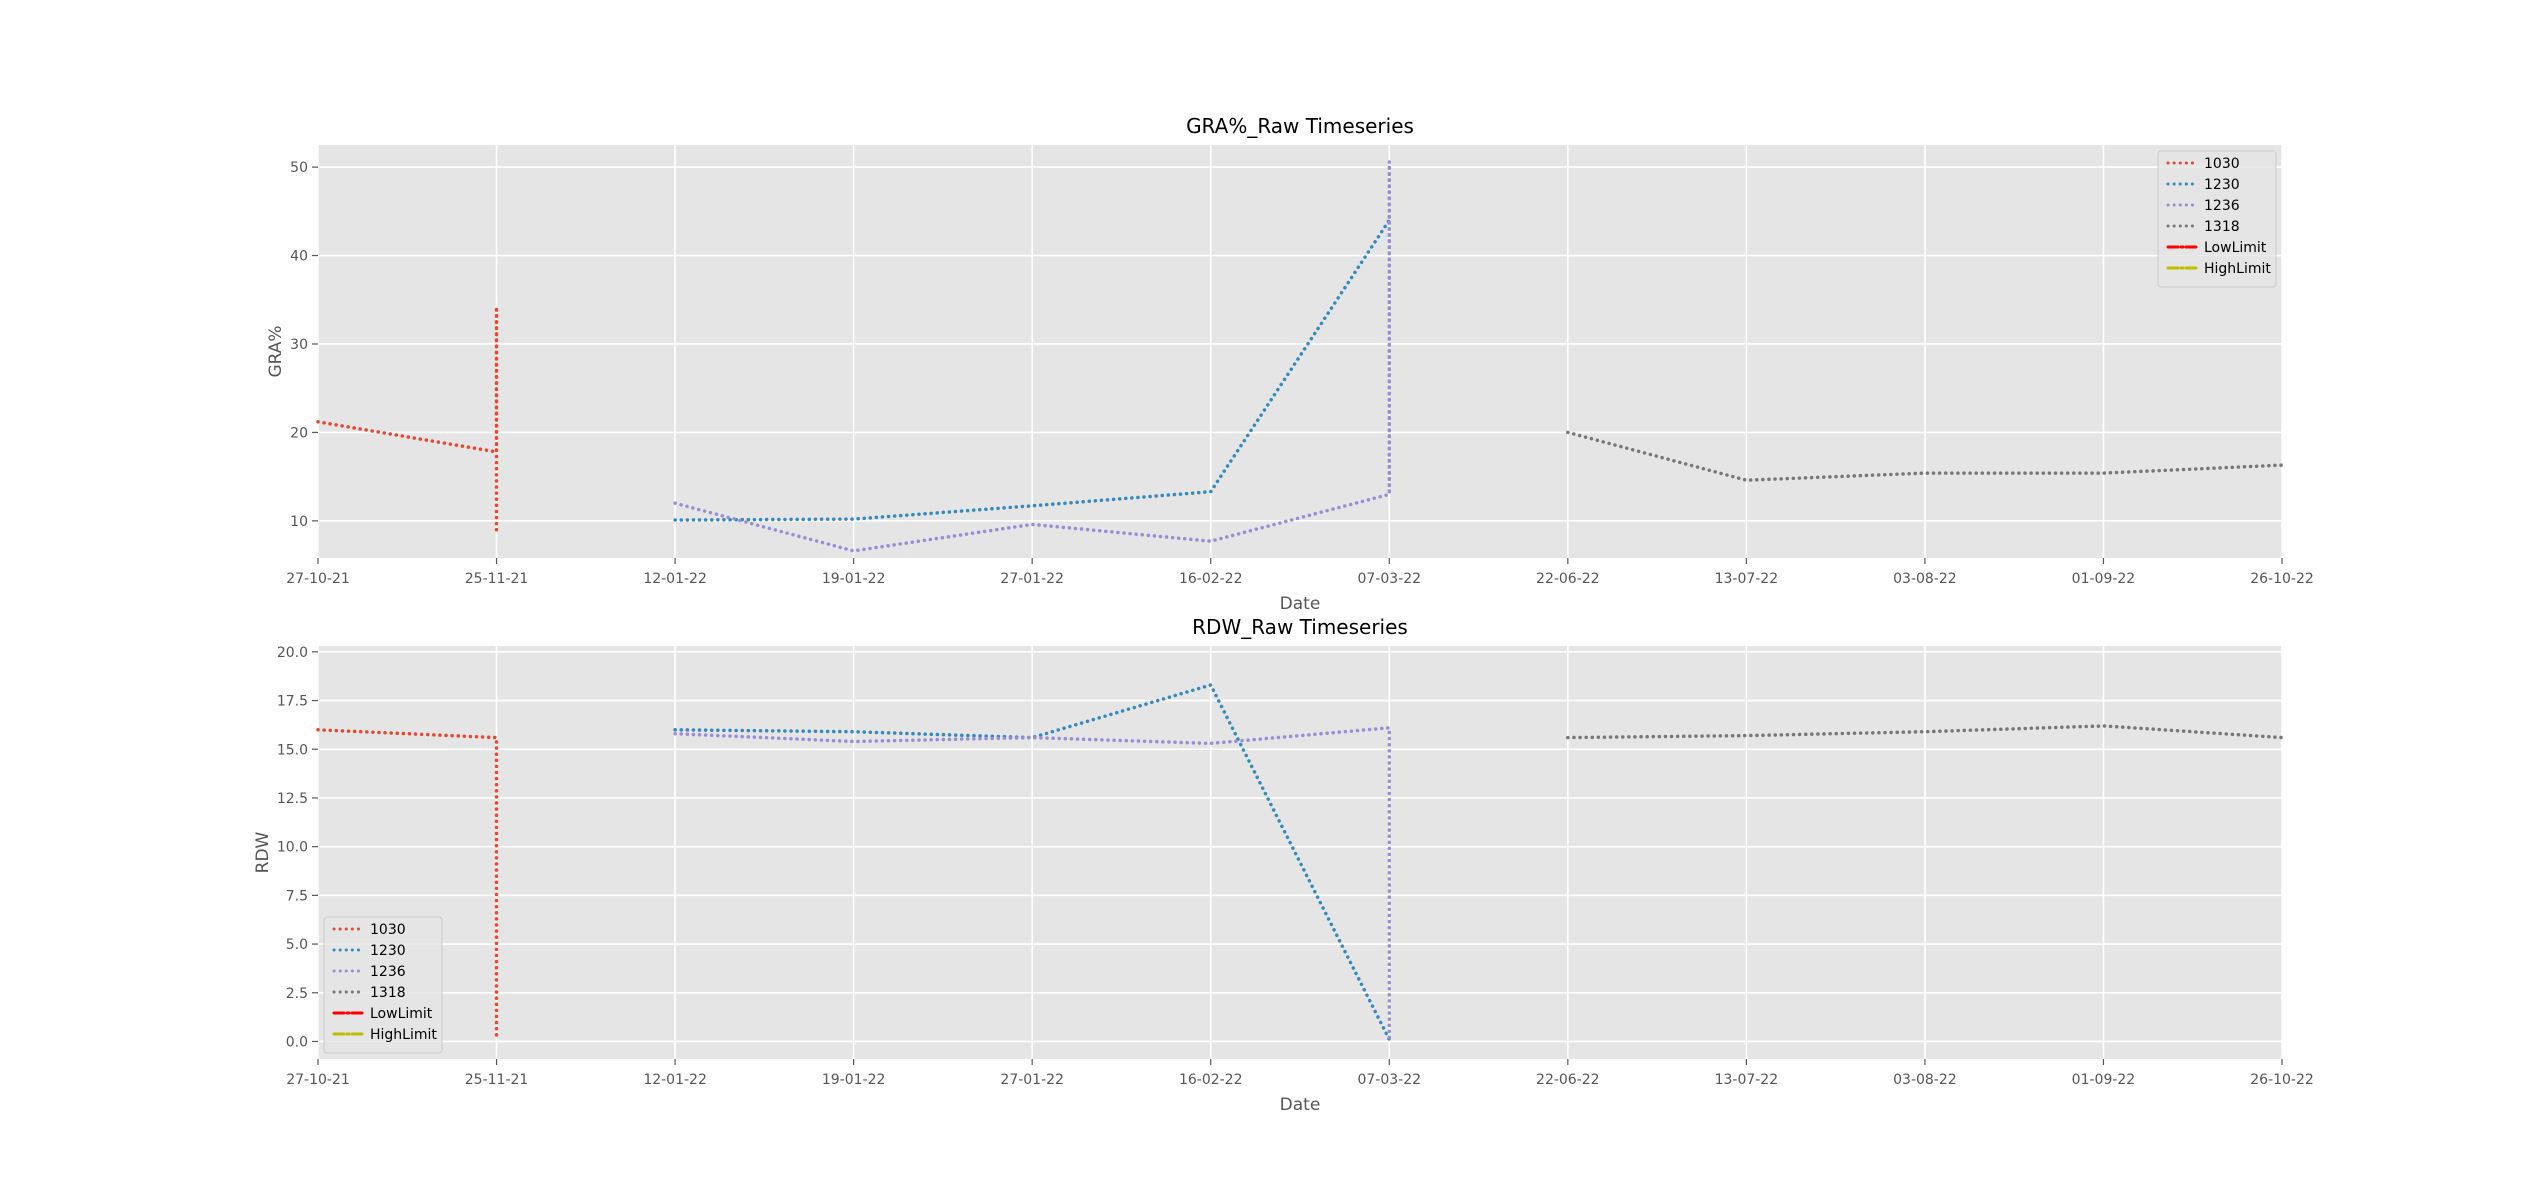  What do you see at coordinates (299, 257) in the screenshot?
I see `y-tick-label: 40` at bounding box center [299, 257].